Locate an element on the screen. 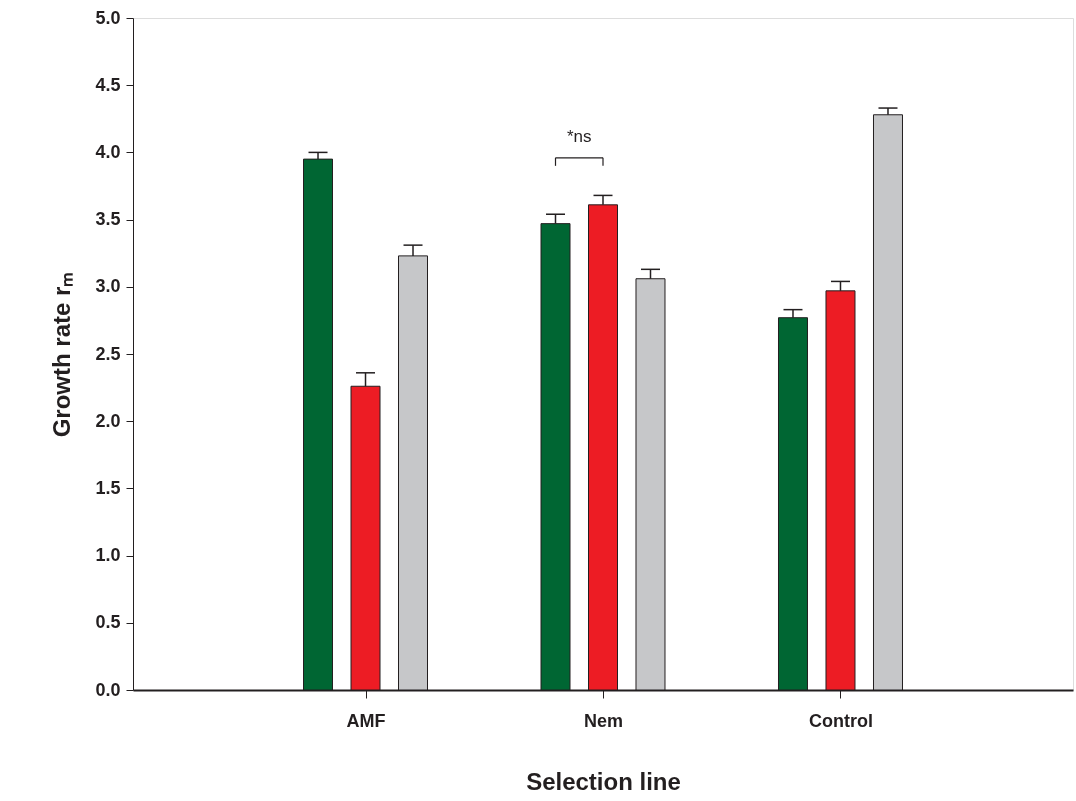 The height and width of the screenshot is (801, 1076). y-axis-title: Growth rate rₘ is located at coordinates (62, 354).